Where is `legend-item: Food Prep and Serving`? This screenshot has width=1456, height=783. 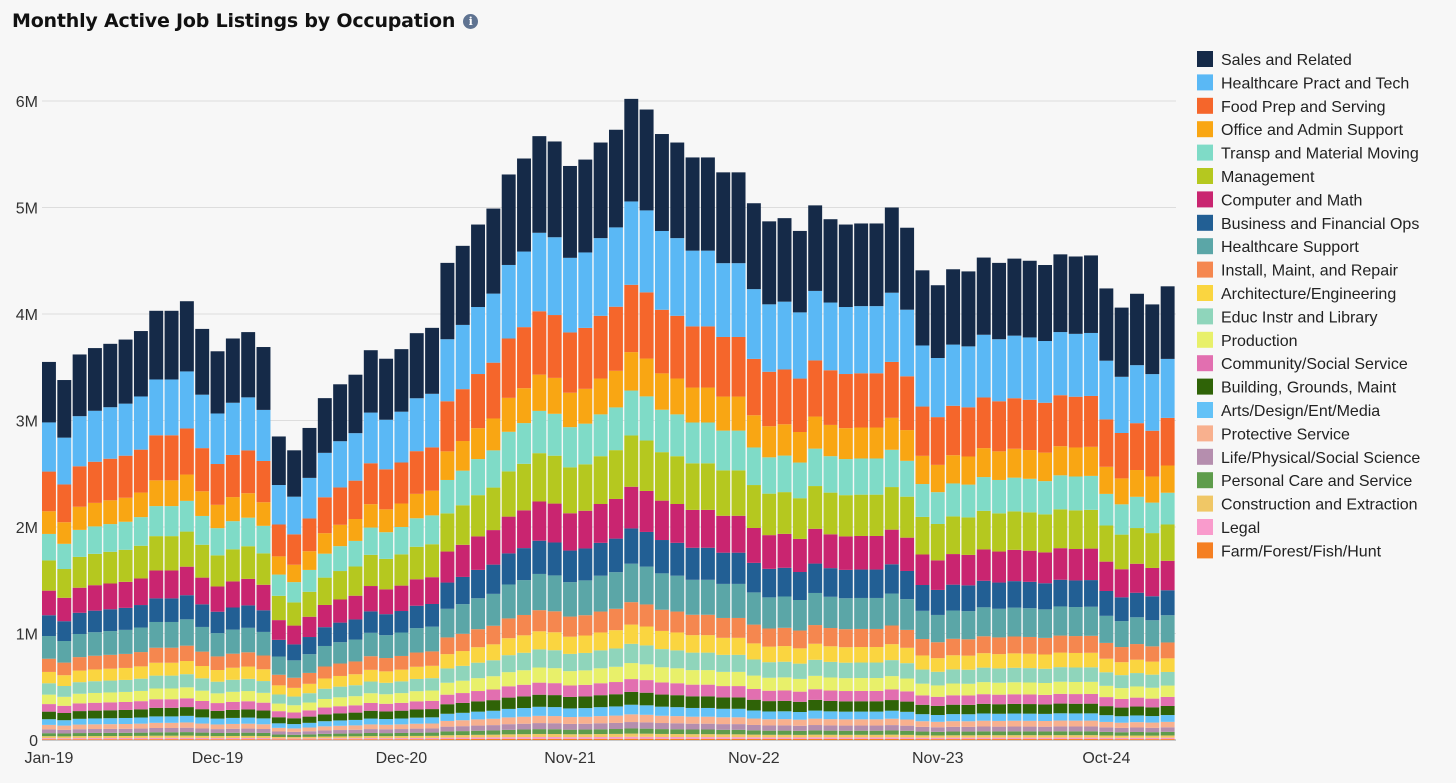
legend-item: Food Prep and Serving is located at coordinates (1291, 106).